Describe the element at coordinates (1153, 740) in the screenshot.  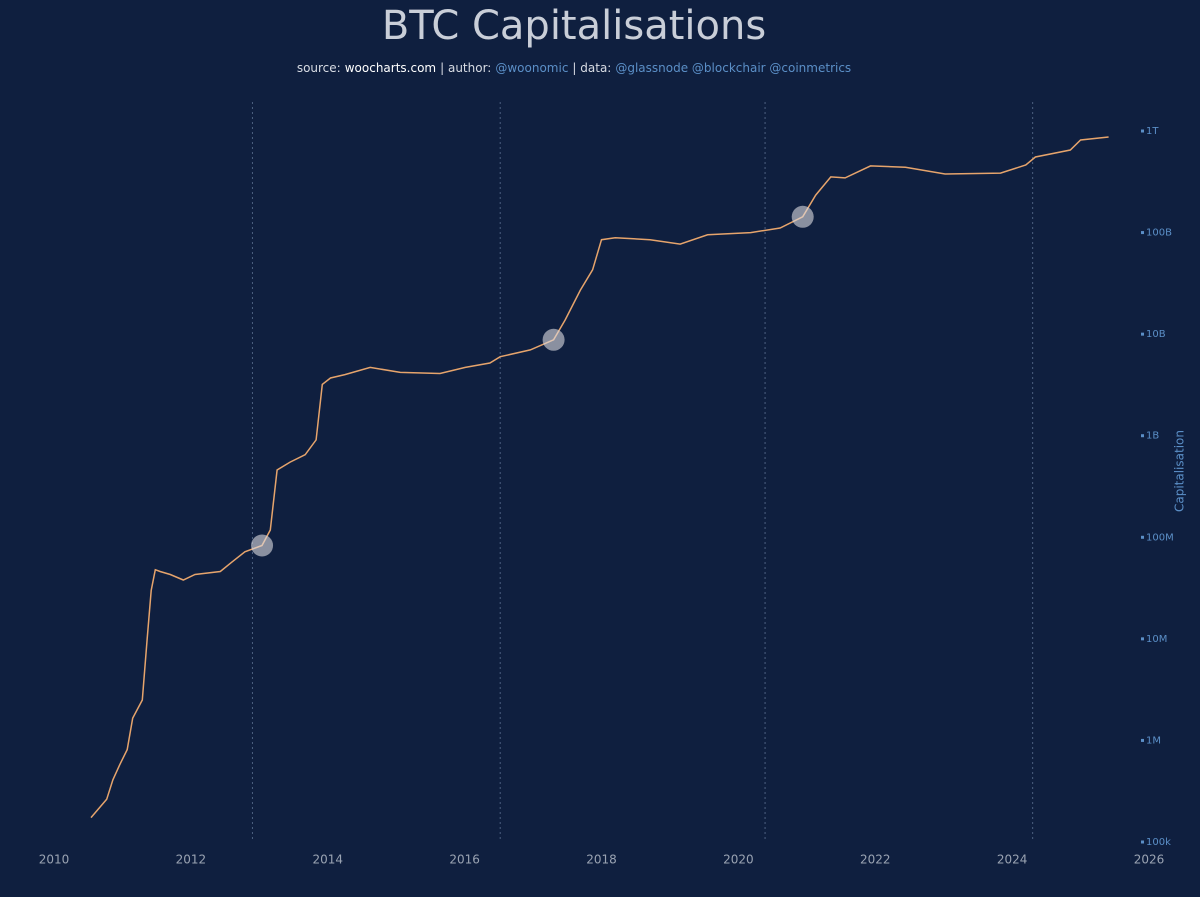
I see `y-tick-label: 1M` at that location.